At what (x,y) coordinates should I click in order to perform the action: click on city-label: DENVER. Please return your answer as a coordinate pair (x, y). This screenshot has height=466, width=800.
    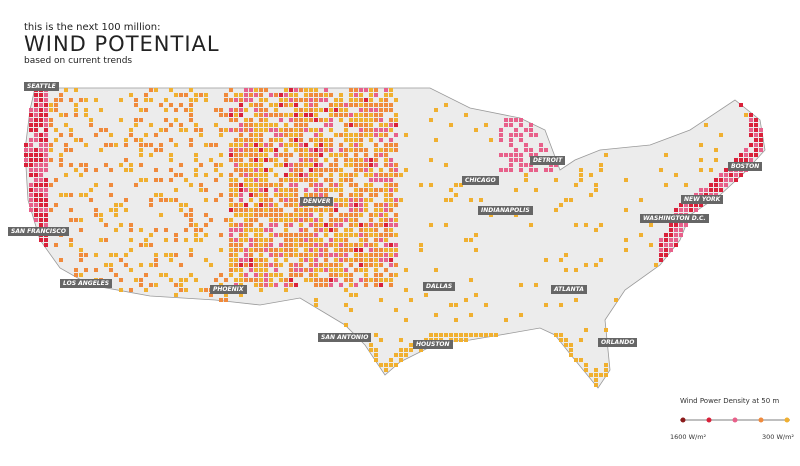
    Looking at the image, I should click on (317, 201).